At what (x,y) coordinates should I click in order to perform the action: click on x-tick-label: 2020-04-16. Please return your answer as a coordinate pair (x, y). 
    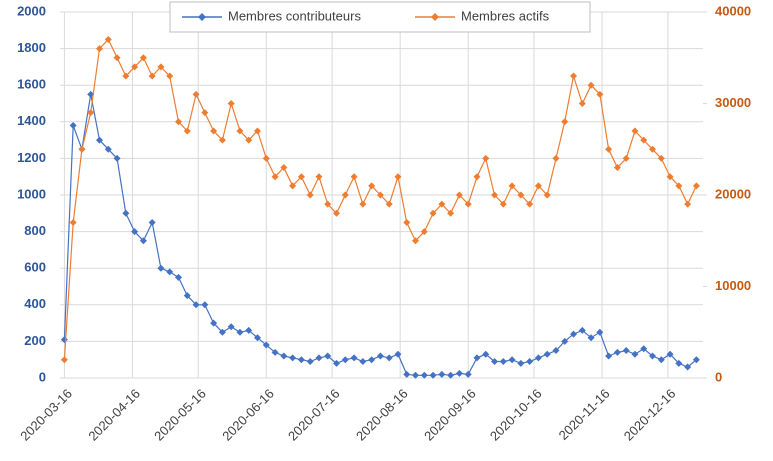
    Looking at the image, I should click on (114, 415).